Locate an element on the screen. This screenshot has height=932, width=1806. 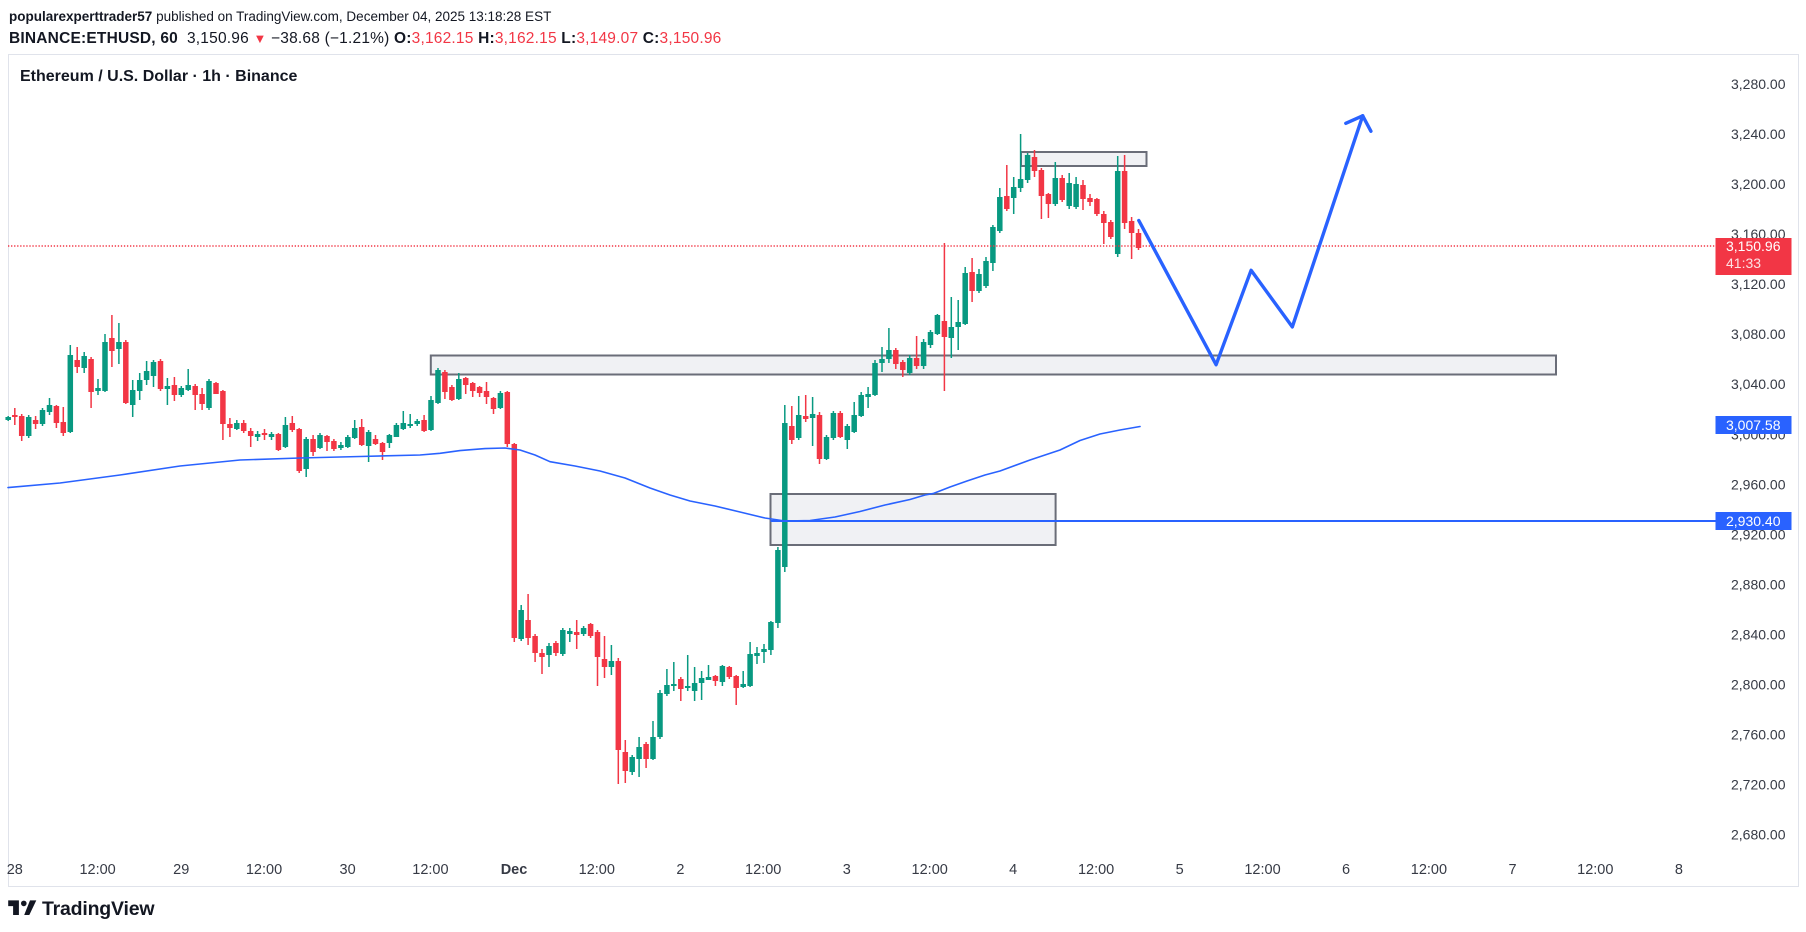
svg-text: 3 is located at coordinates (847, 870).